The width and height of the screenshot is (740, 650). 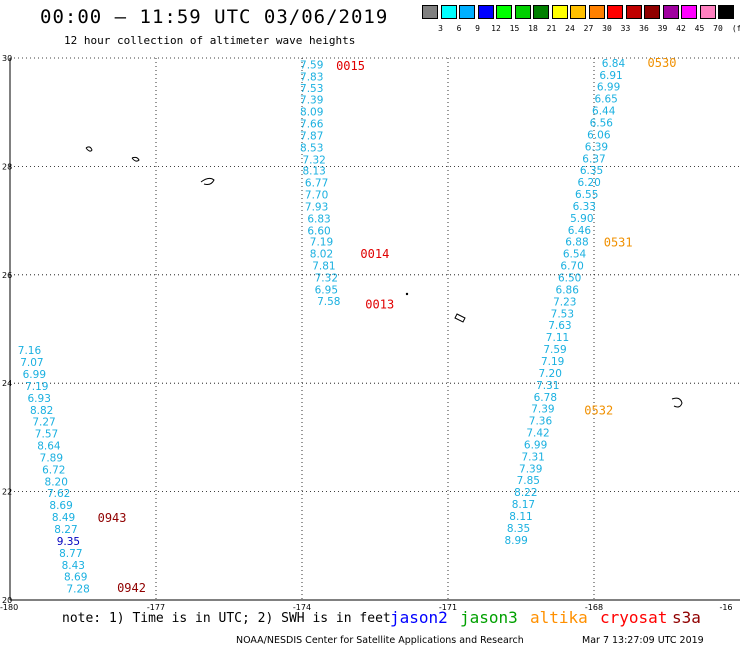 What do you see at coordinates (610, 76) in the screenshot?
I see `wave-height-value: 6.91` at bounding box center [610, 76].